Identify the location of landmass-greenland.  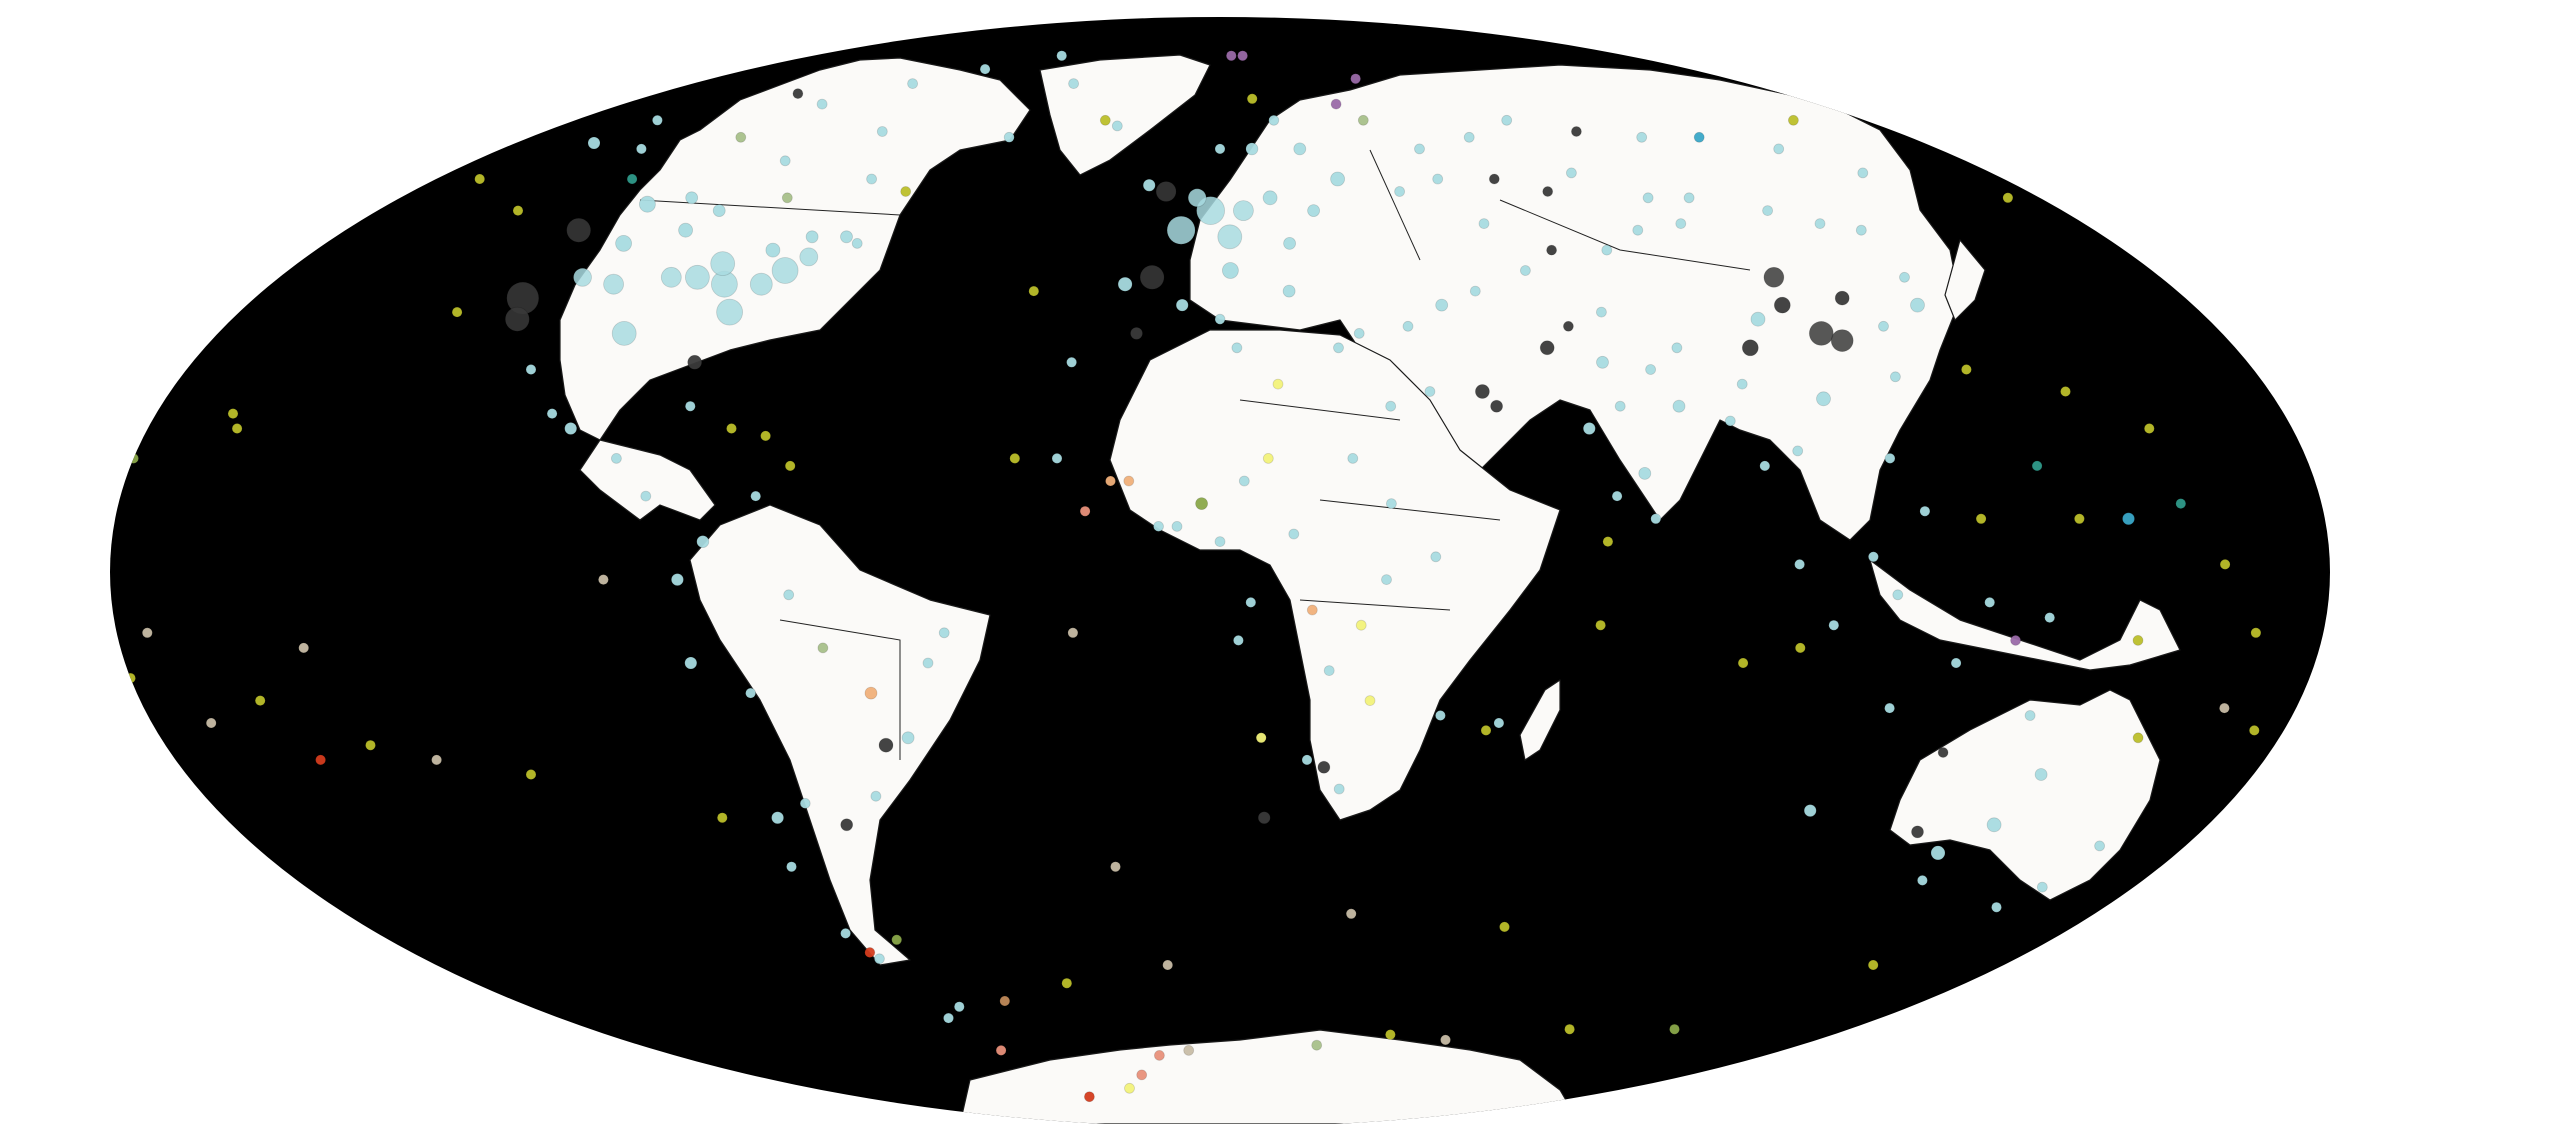
(1125, 115).